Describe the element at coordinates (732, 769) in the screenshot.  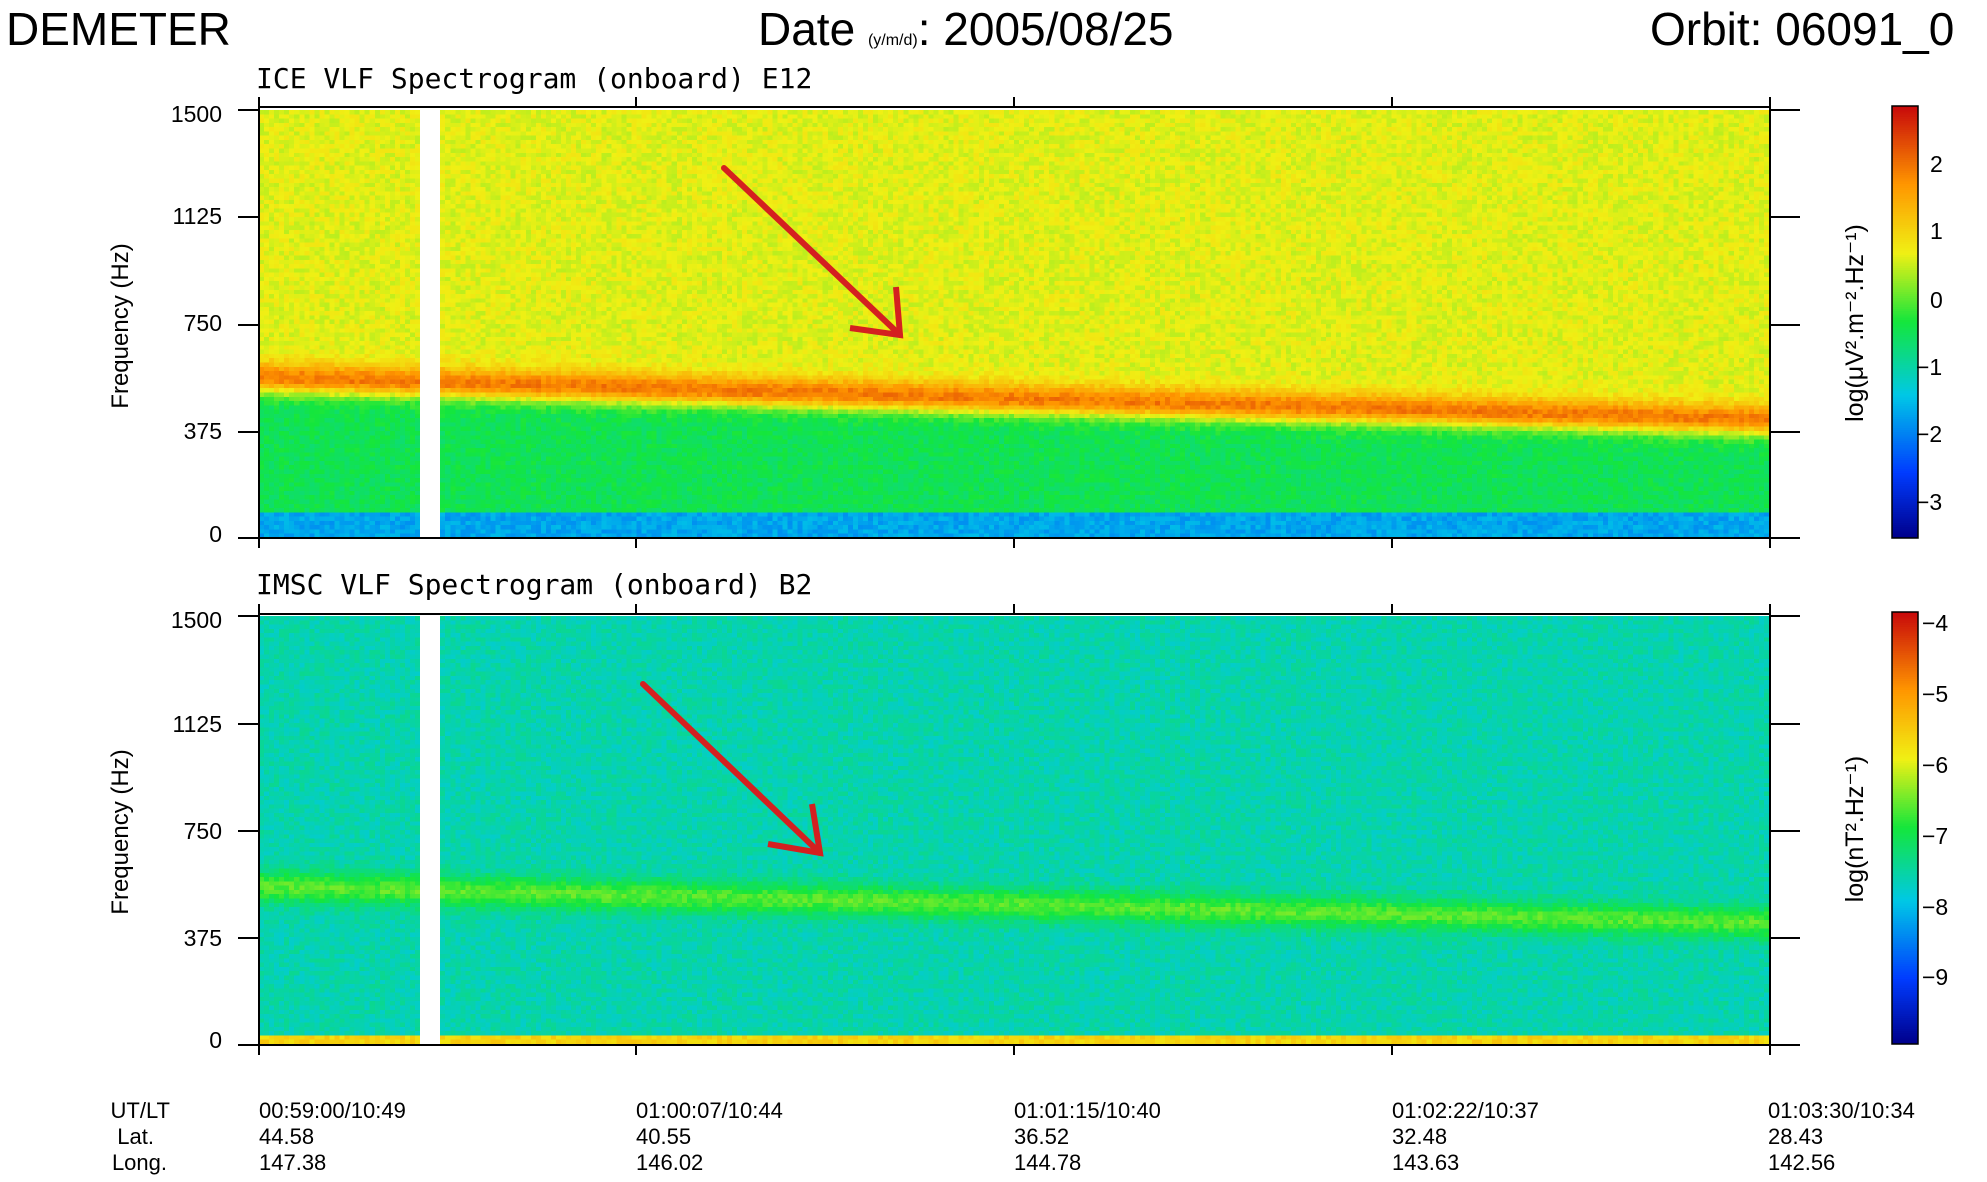
I see `panel-2-annotation-arrow` at that location.